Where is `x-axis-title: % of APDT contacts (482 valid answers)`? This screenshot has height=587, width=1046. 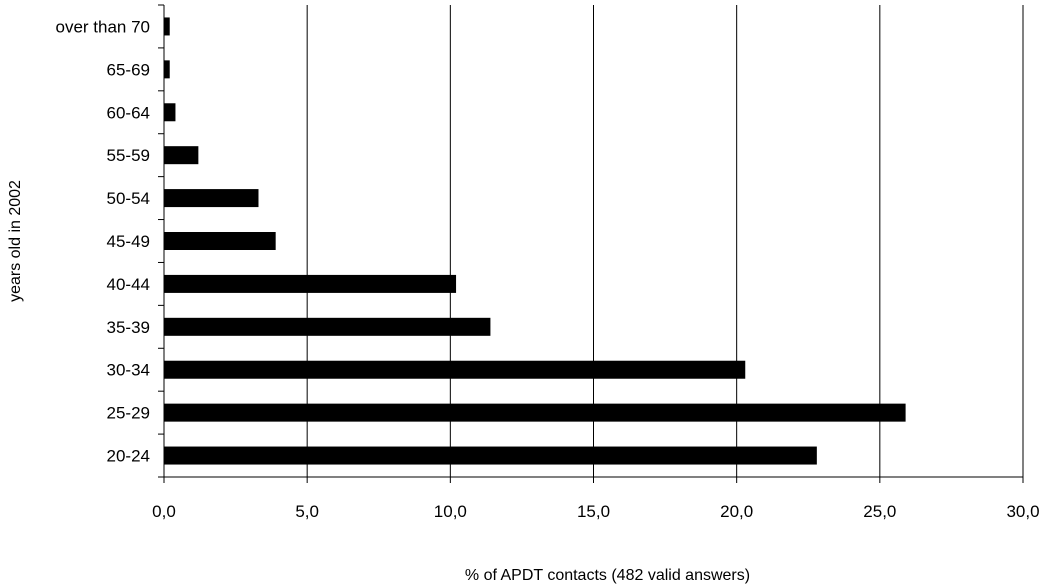
x-axis-title: % of APDT contacts (482 valid answers) is located at coordinates (607, 575).